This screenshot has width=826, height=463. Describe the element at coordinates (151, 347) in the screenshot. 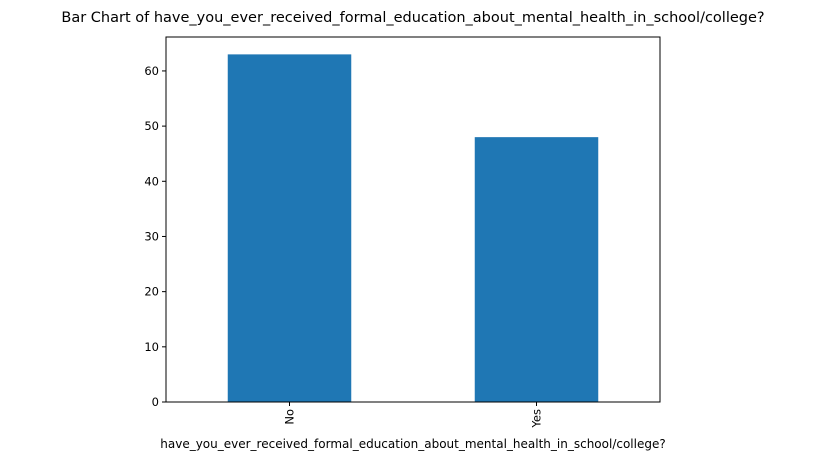

I see `y-tick-label: 10` at that location.